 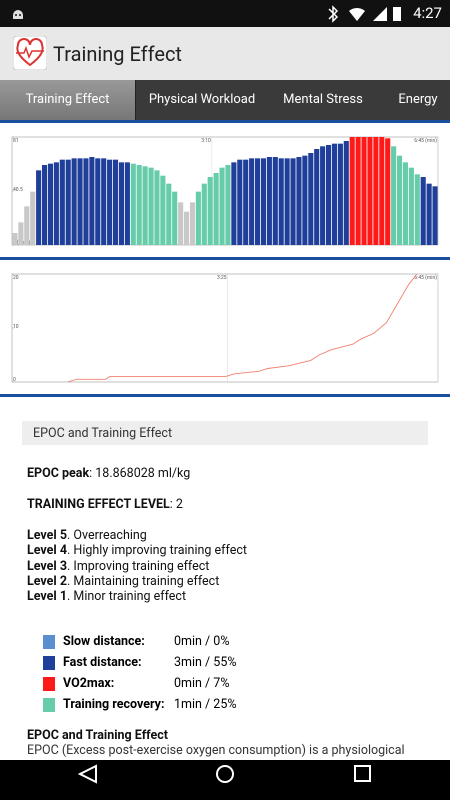 What do you see at coordinates (47, 581) in the screenshot?
I see `level-label: Level 2` at bounding box center [47, 581].